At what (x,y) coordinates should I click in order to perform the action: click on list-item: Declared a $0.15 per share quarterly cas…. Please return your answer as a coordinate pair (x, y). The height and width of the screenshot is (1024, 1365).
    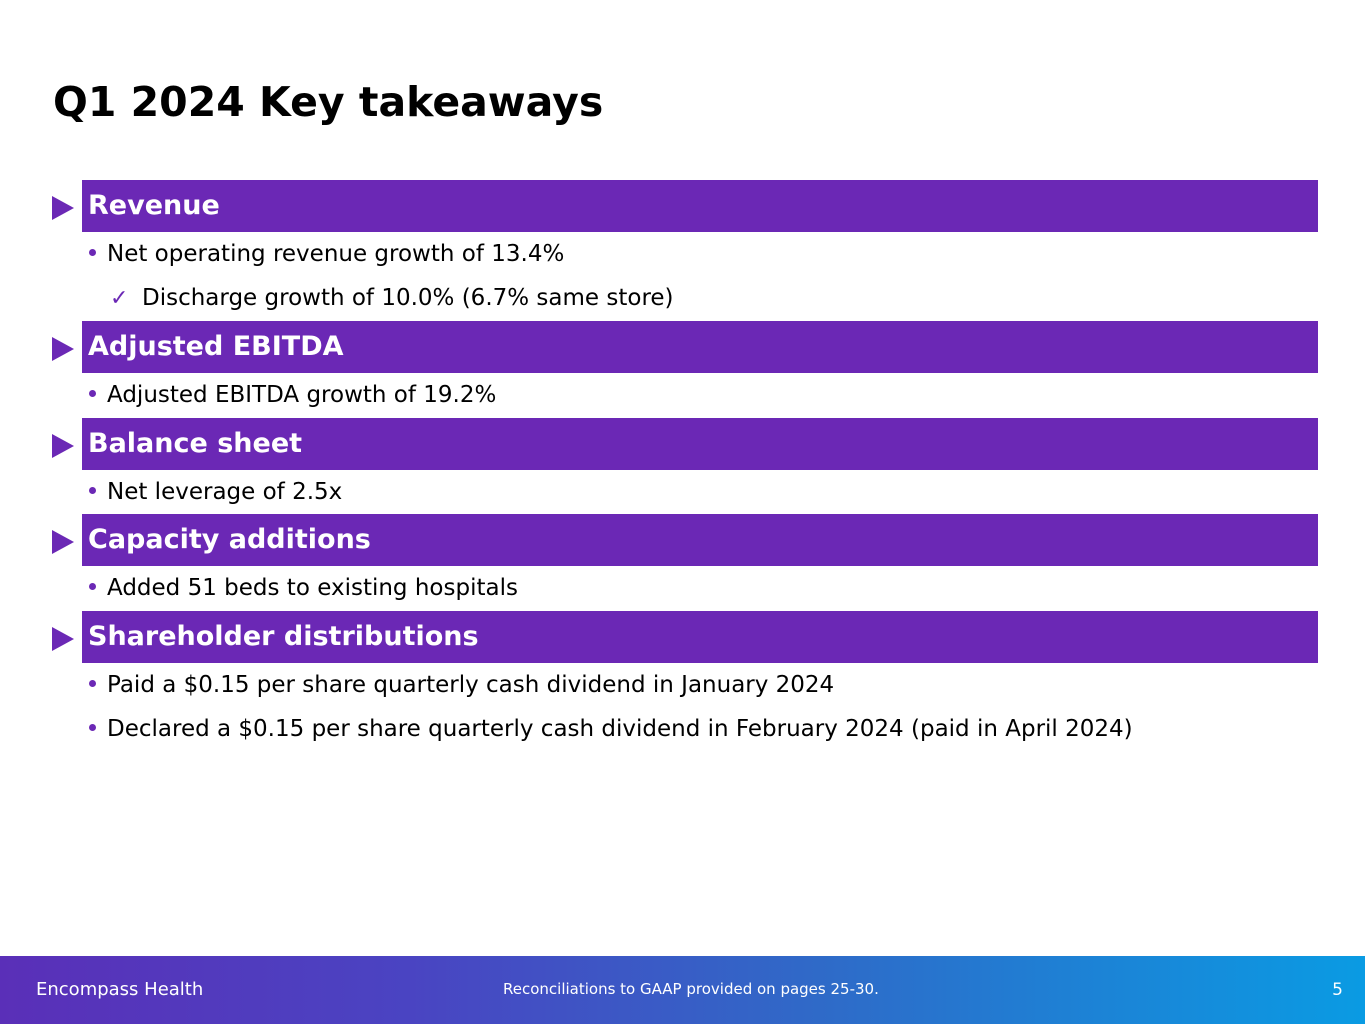
    Looking at the image, I should click on (610, 729).